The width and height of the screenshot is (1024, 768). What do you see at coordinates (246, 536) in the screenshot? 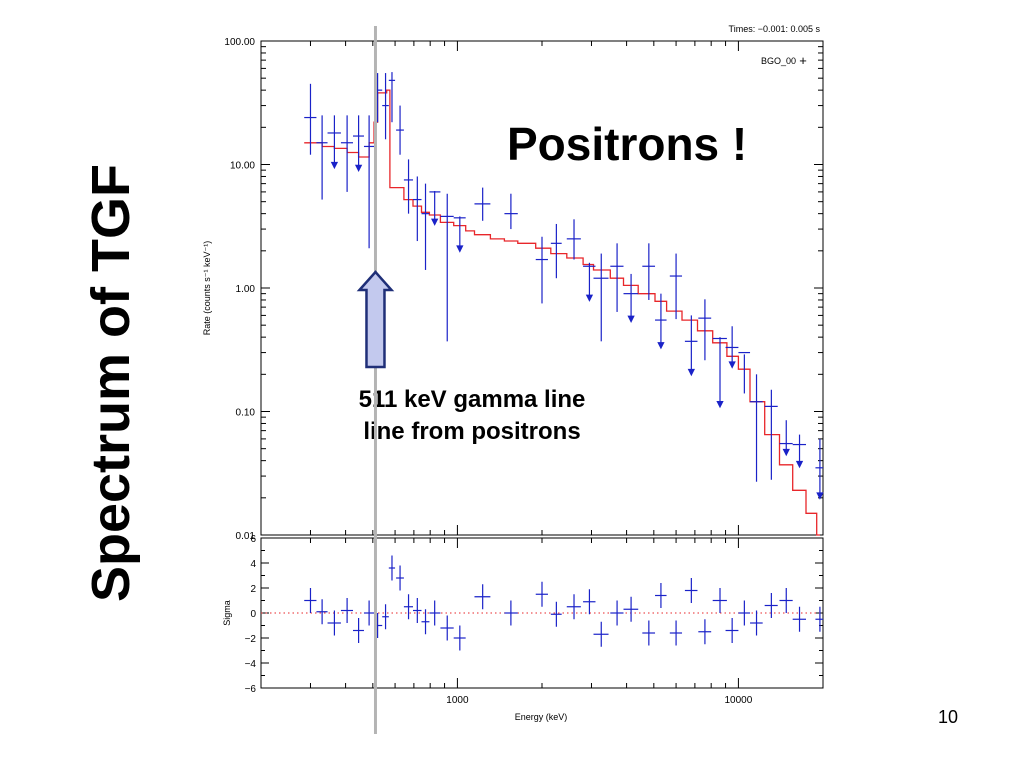
I see `y-tick-label: 0.01` at bounding box center [246, 536].